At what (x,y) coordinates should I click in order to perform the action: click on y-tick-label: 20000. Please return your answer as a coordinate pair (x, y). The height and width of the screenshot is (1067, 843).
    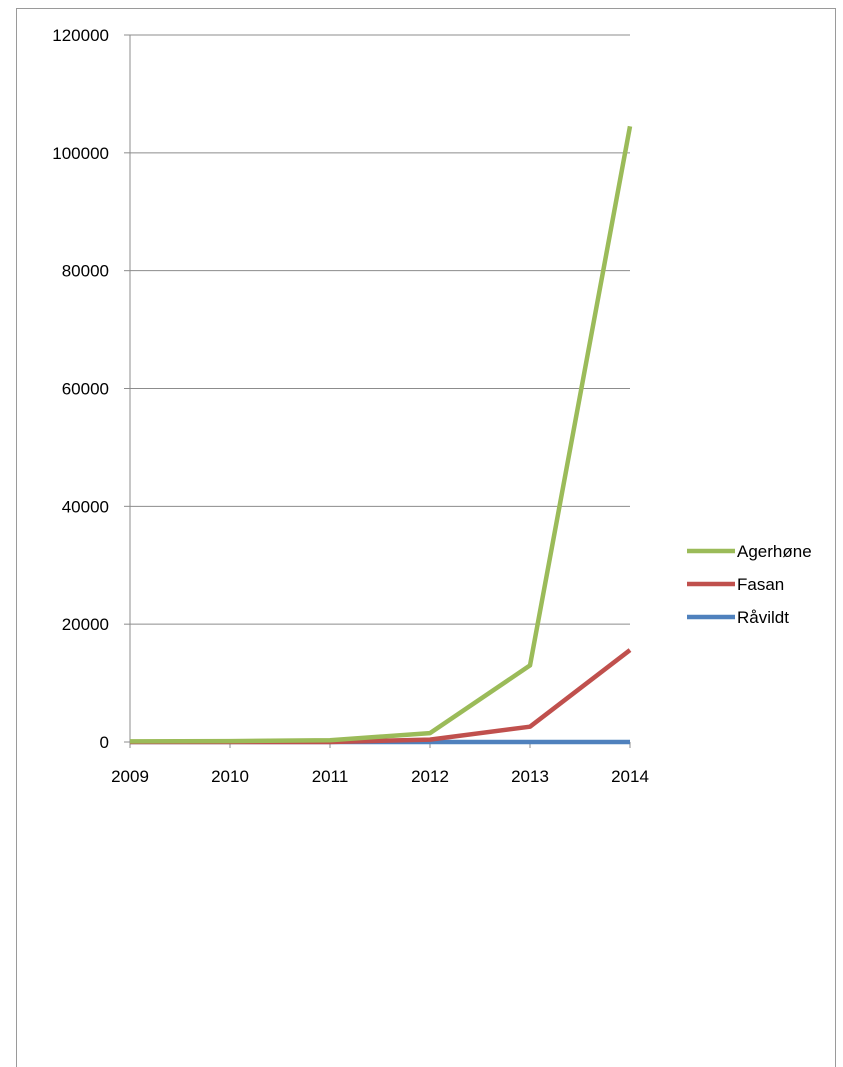
    Looking at the image, I should click on (85, 624).